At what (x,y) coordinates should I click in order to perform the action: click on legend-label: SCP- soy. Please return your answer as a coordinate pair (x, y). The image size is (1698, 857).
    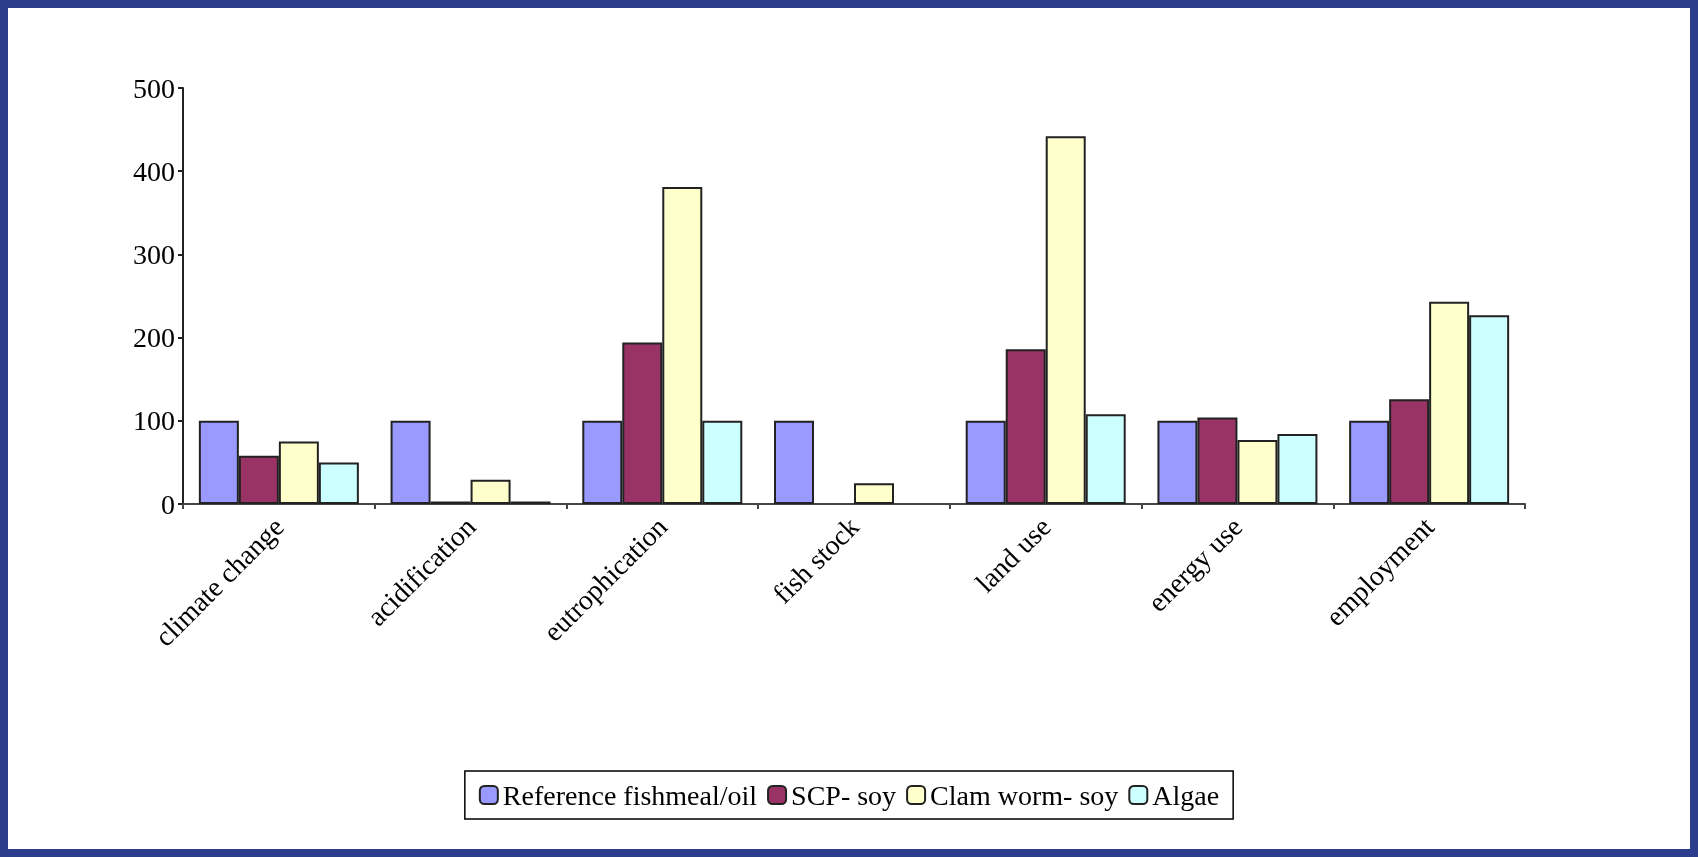
    Looking at the image, I should click on (844, 795).